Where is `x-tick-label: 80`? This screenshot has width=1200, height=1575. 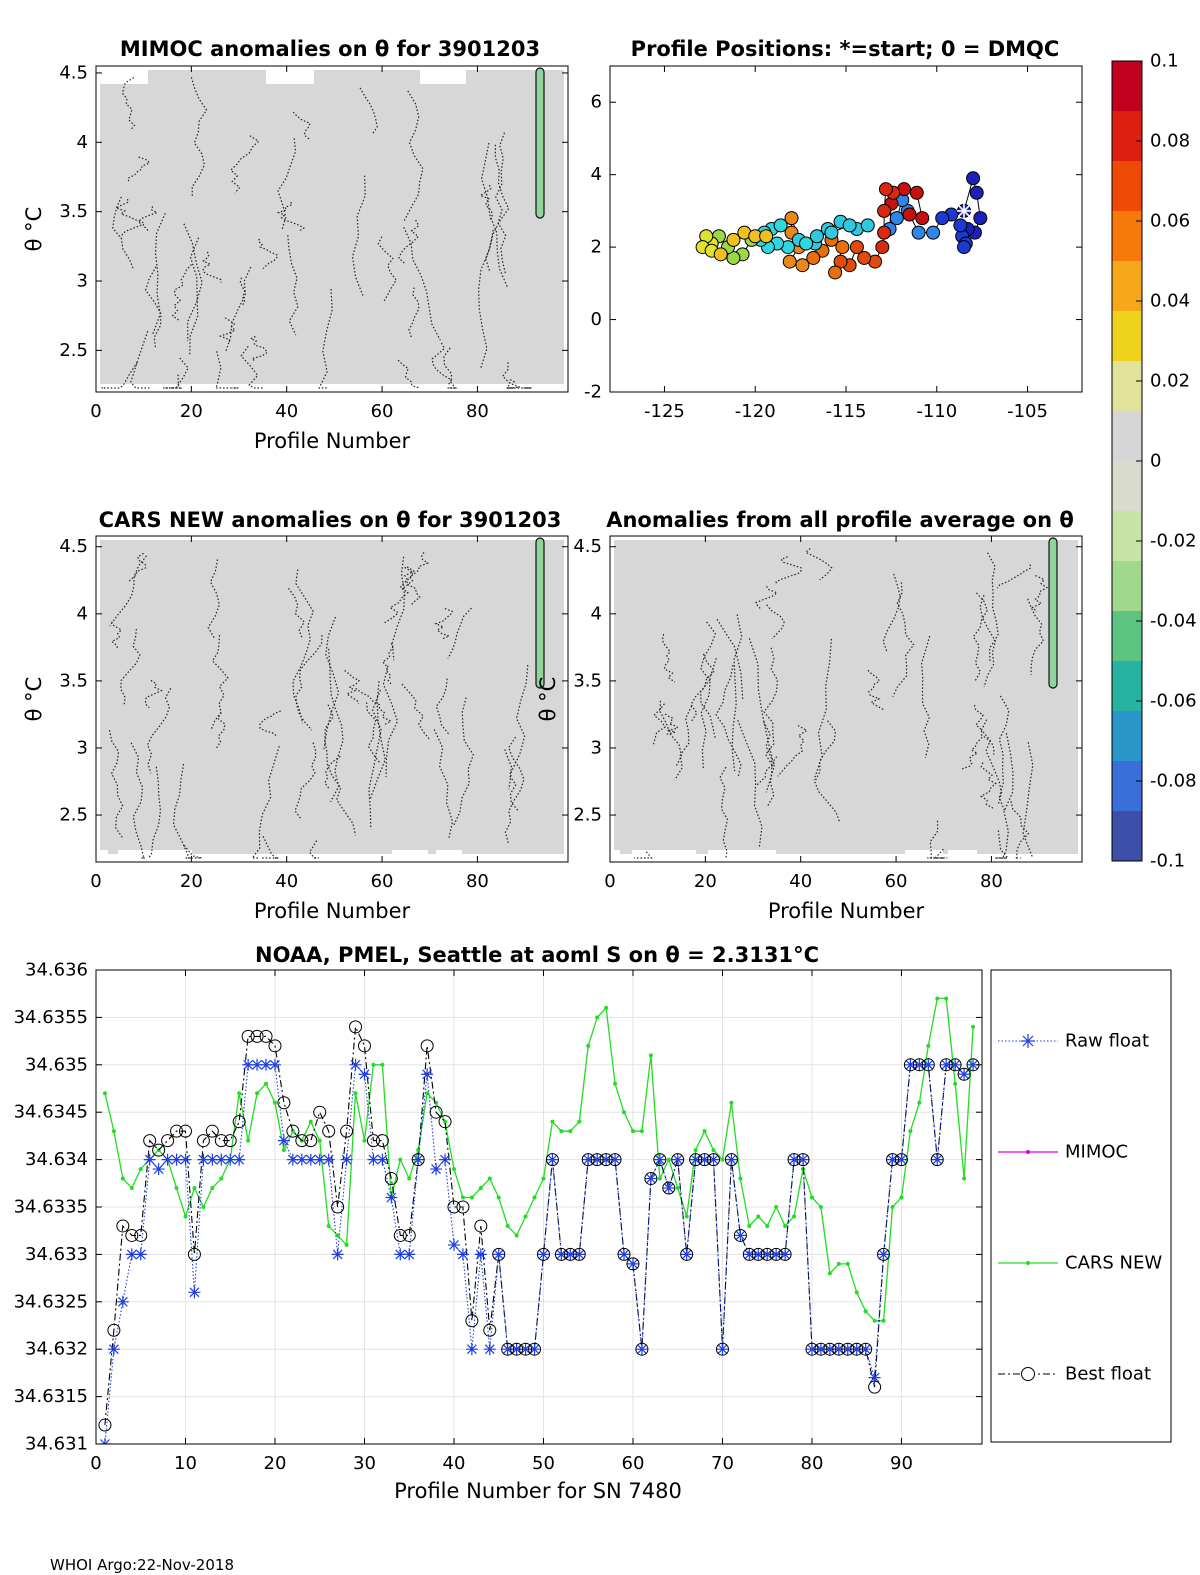
x-tick-label: 80 is located at coordinates (477, 411).